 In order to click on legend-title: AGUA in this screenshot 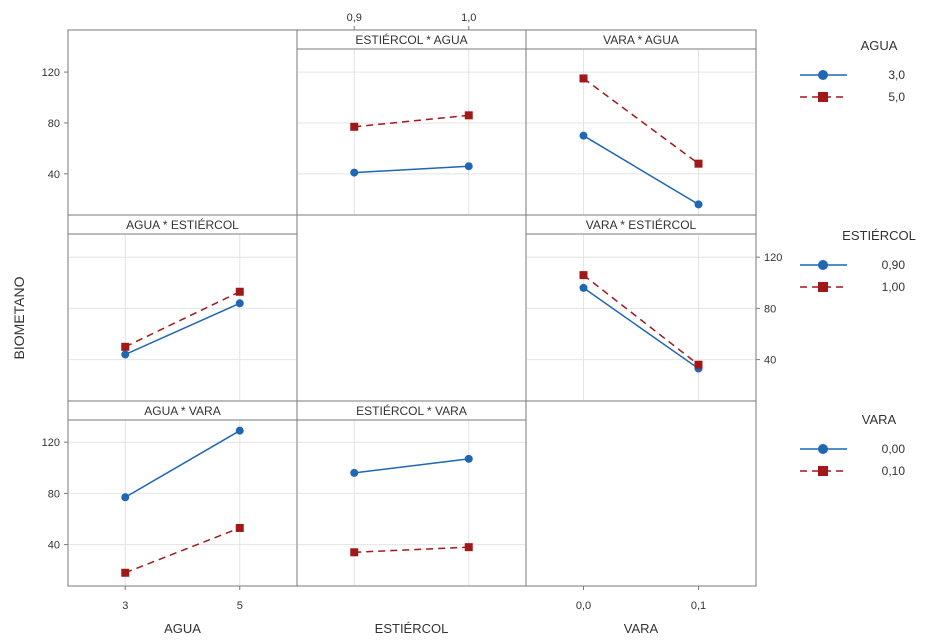, I will do `click(879, 45)`.